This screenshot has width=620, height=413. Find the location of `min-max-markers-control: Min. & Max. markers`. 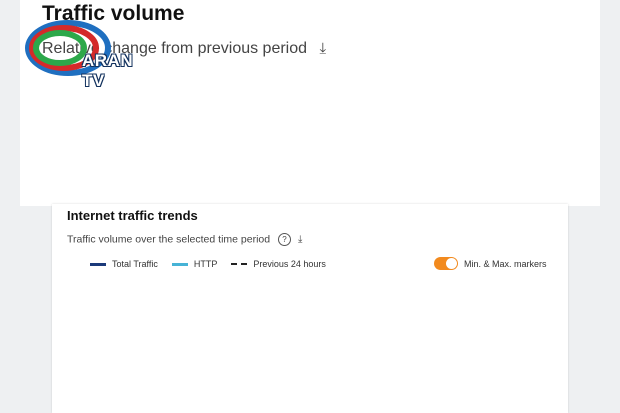

min-max-markers-control: Min. & Max. markers is located at coordinates (490, 263).